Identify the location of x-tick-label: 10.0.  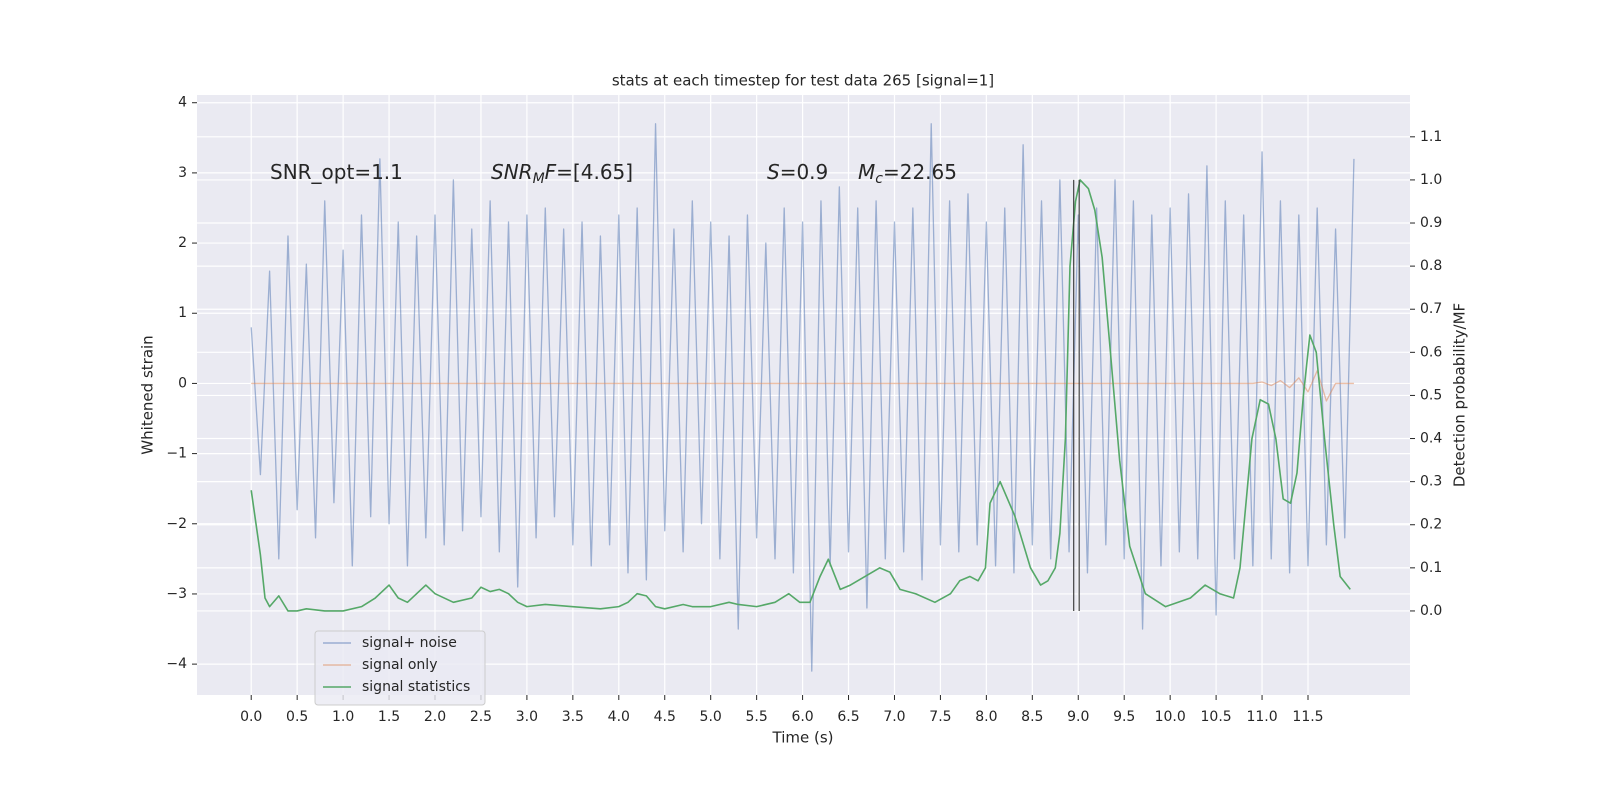
(1170, 717).